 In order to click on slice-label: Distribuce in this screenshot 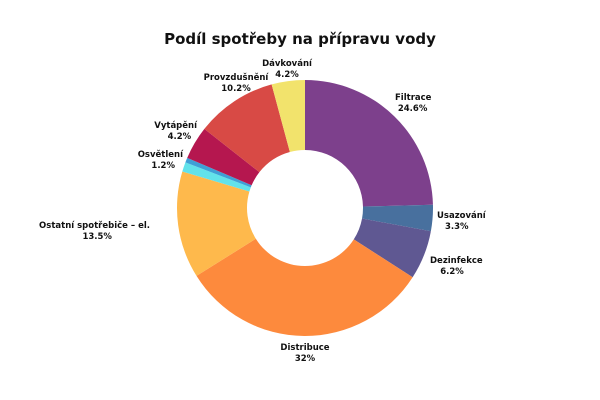, I will do `click(304, 348)`.